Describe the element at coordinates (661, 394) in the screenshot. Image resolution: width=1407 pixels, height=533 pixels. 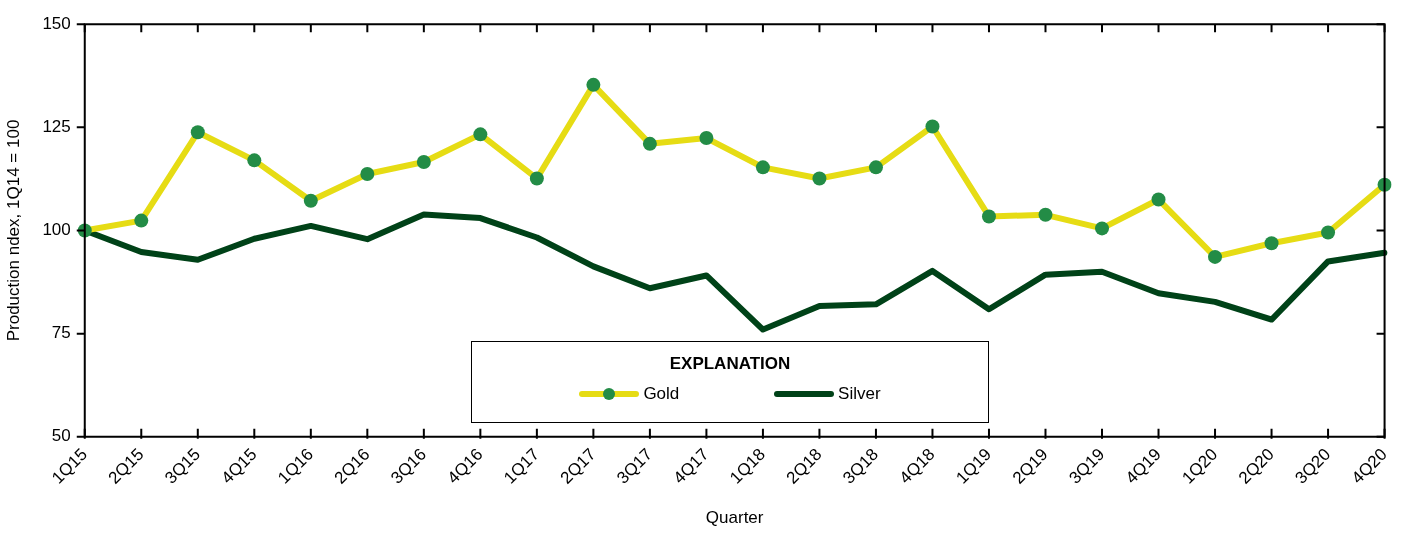
I see `legend-label: Gold` at that location.